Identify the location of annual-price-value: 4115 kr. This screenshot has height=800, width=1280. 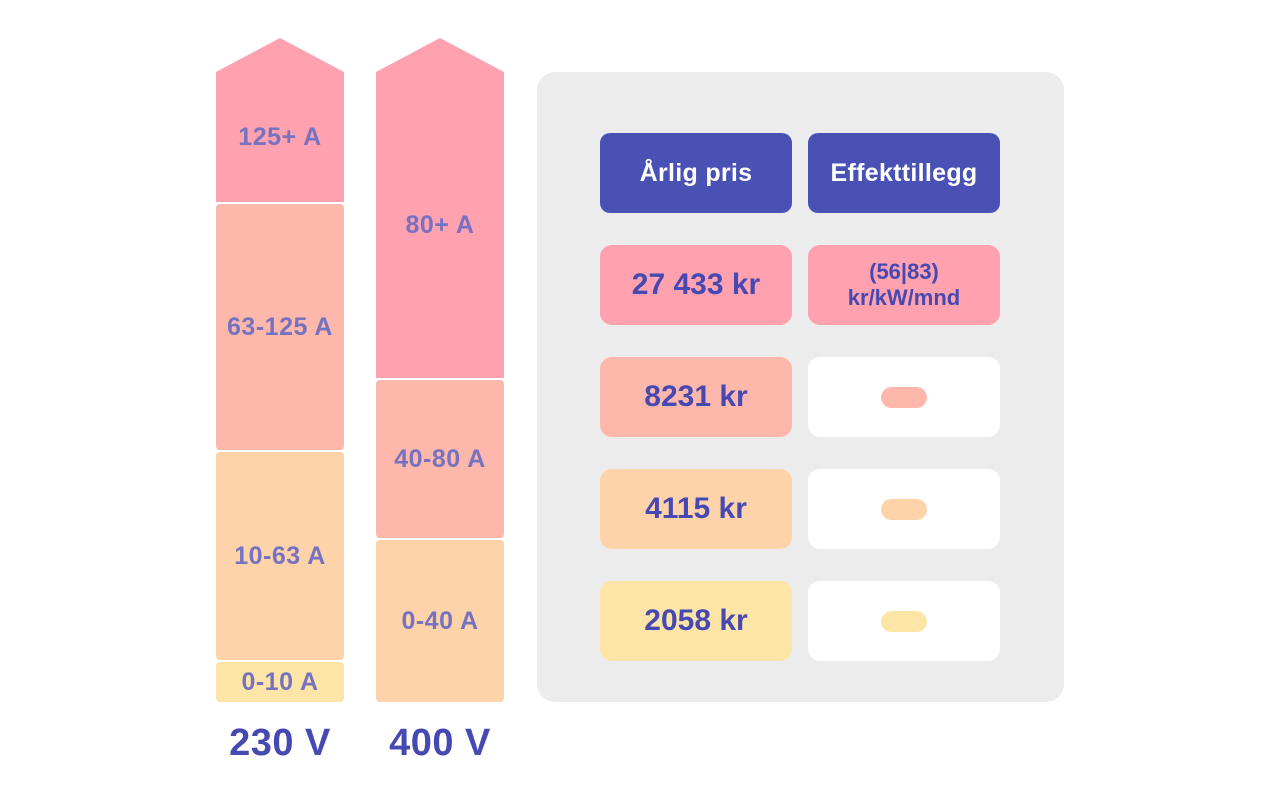
(696, 508).